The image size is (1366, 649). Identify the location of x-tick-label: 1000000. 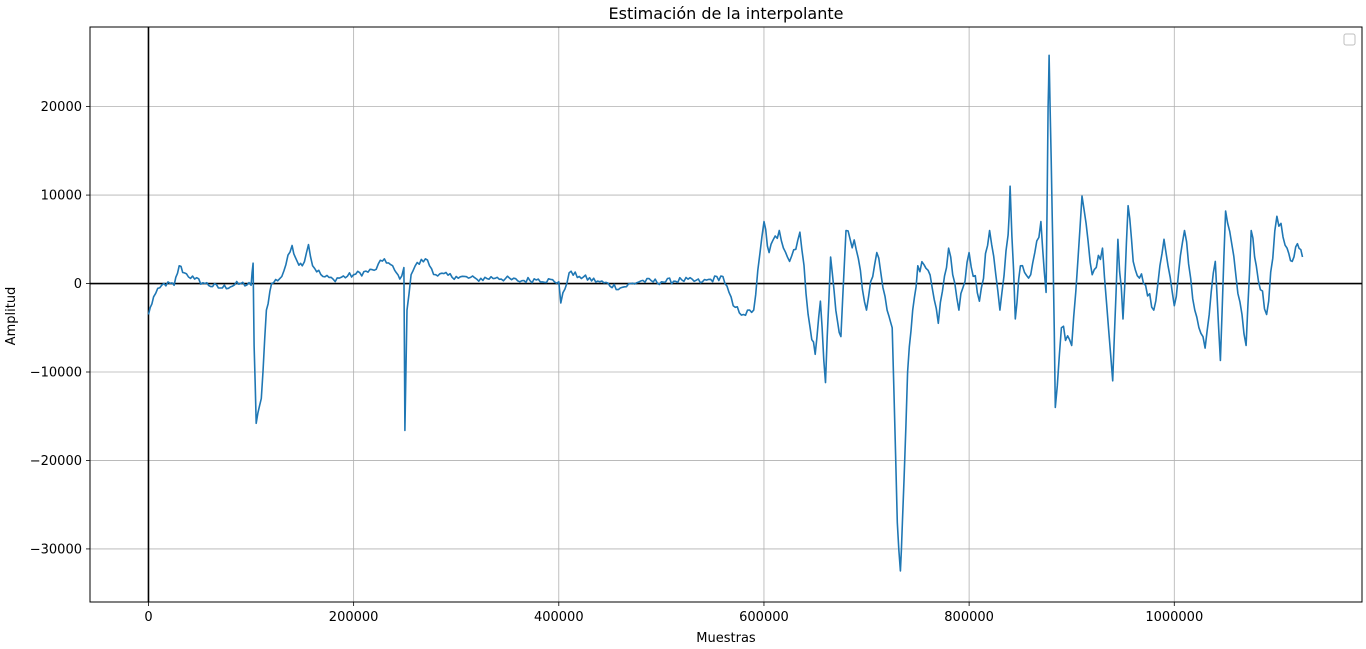
(1174, 617).